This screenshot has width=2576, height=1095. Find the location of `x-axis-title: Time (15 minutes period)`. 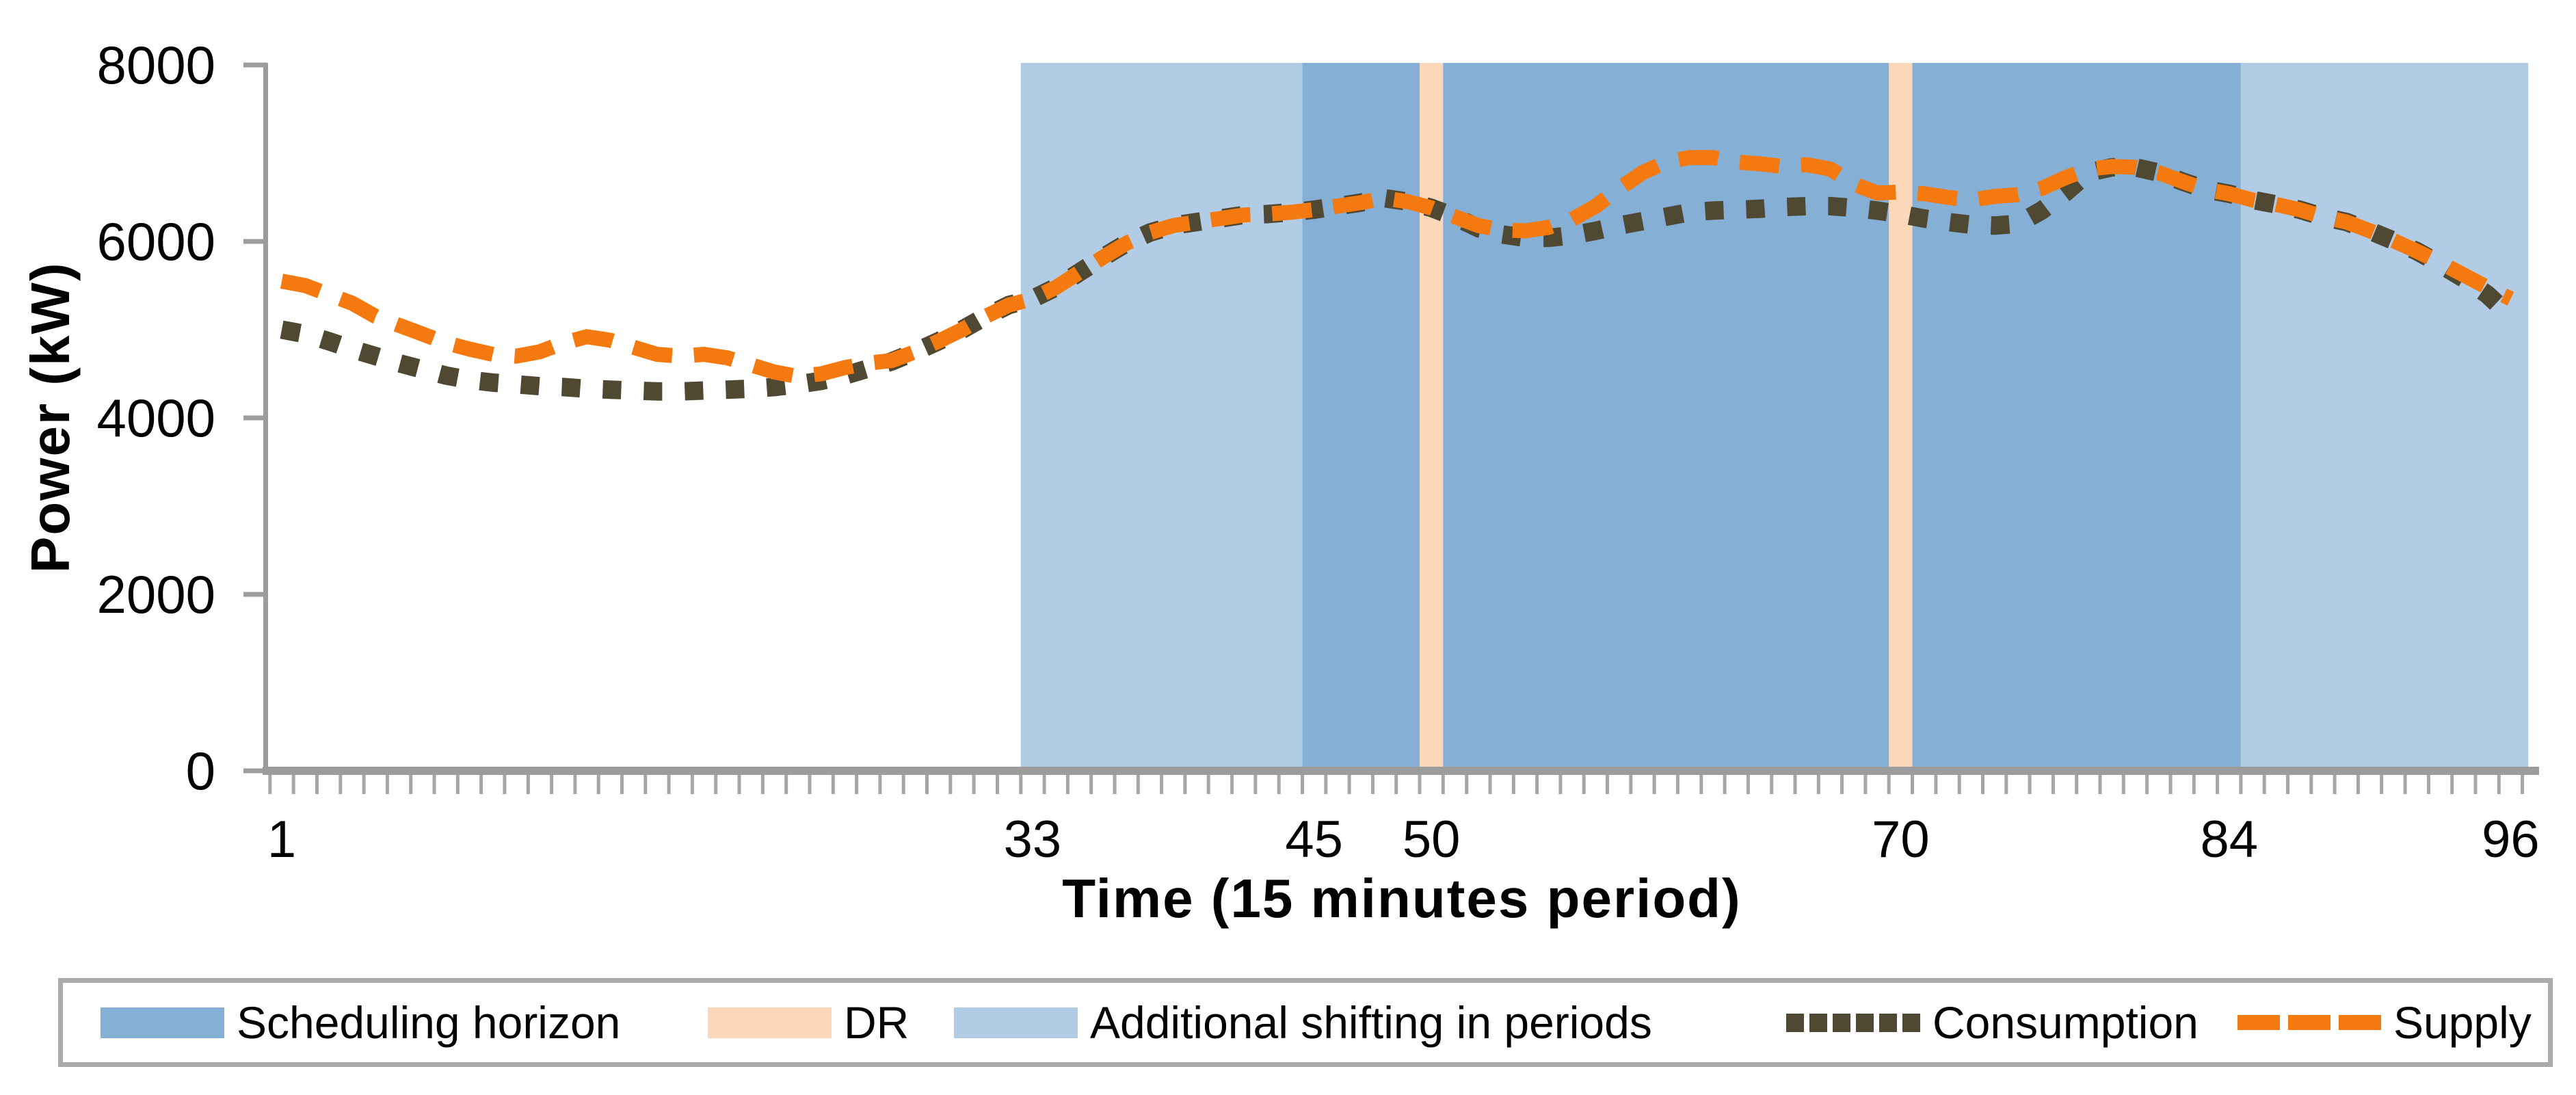

x-axis-title: Time (15 minutes period) is located at coordinates (1402, 898).